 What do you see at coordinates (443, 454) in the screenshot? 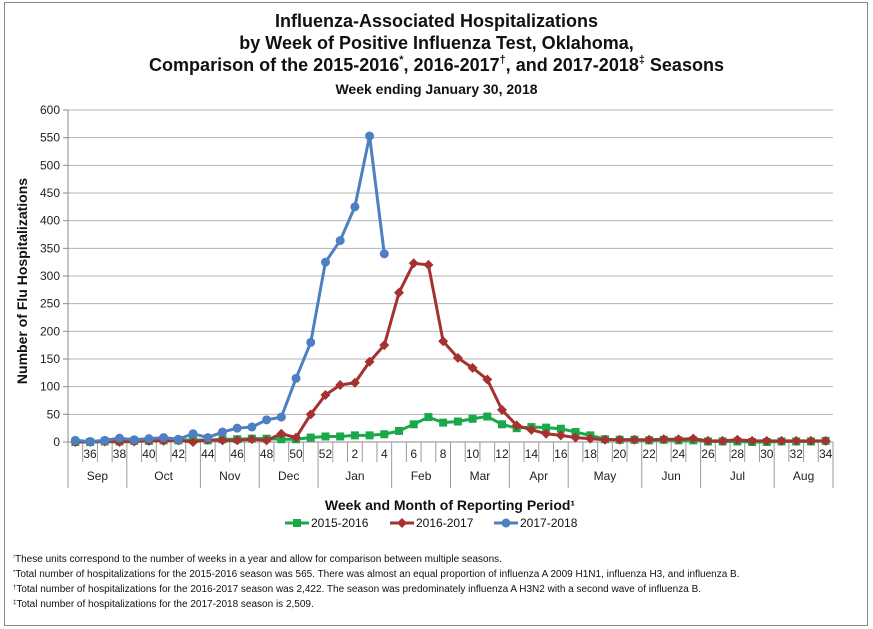
I see `x-tick-label: 8` at bounding box center [443, 454].